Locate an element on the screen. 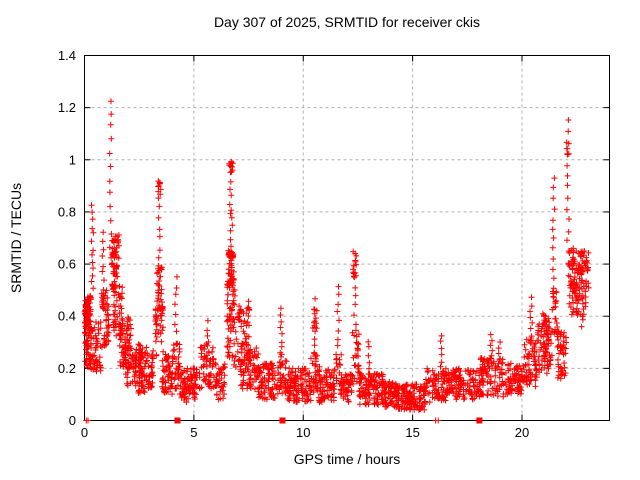 The image size is (640, 480). x-tick-label: 20 is located at coordinates (522, 432).